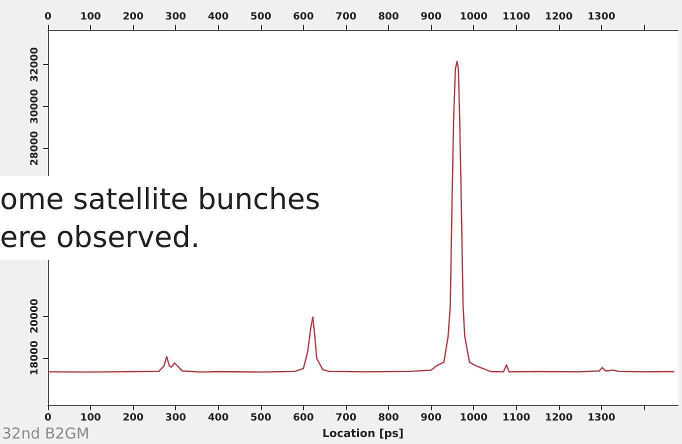 Image resolution: width=682 pixels, height=444 pixels. I want to click on x2-tick-label: 600, so click(303, 17).